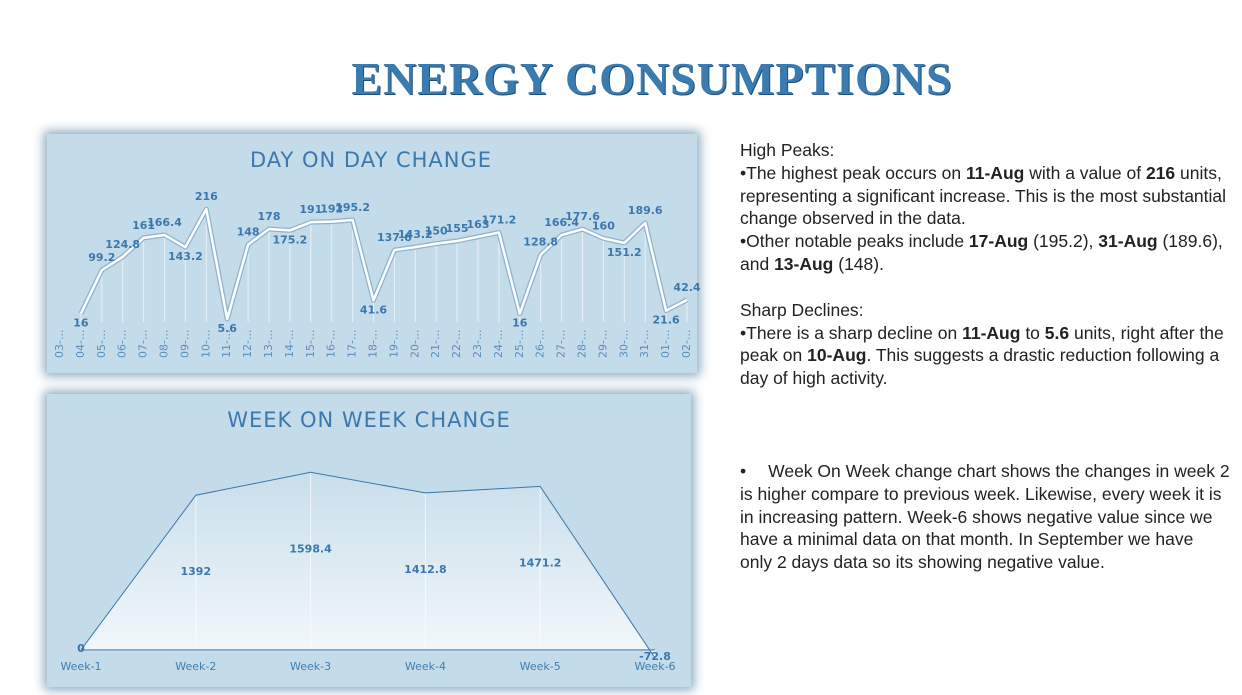 The height and width of the screenshot is (695, 1242). What do you see at coordinates (310, 666) in the screenshot?
I see `x-tick-label: Week-3` at bounding box center [310, 666].